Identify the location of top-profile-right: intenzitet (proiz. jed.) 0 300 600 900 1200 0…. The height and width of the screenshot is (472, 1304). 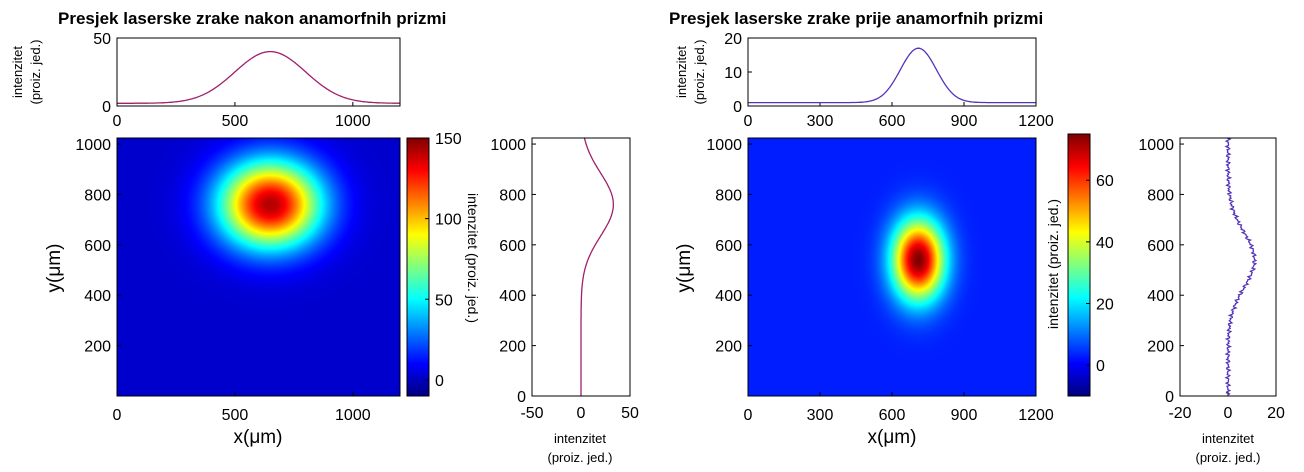
(864, 80).